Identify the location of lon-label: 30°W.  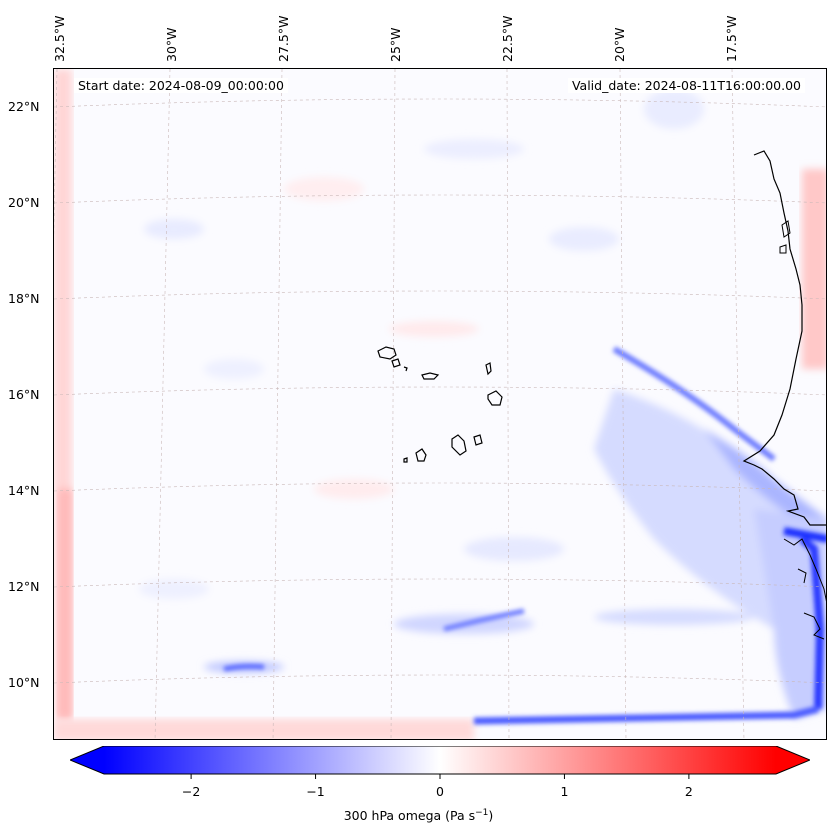
(171, 44).